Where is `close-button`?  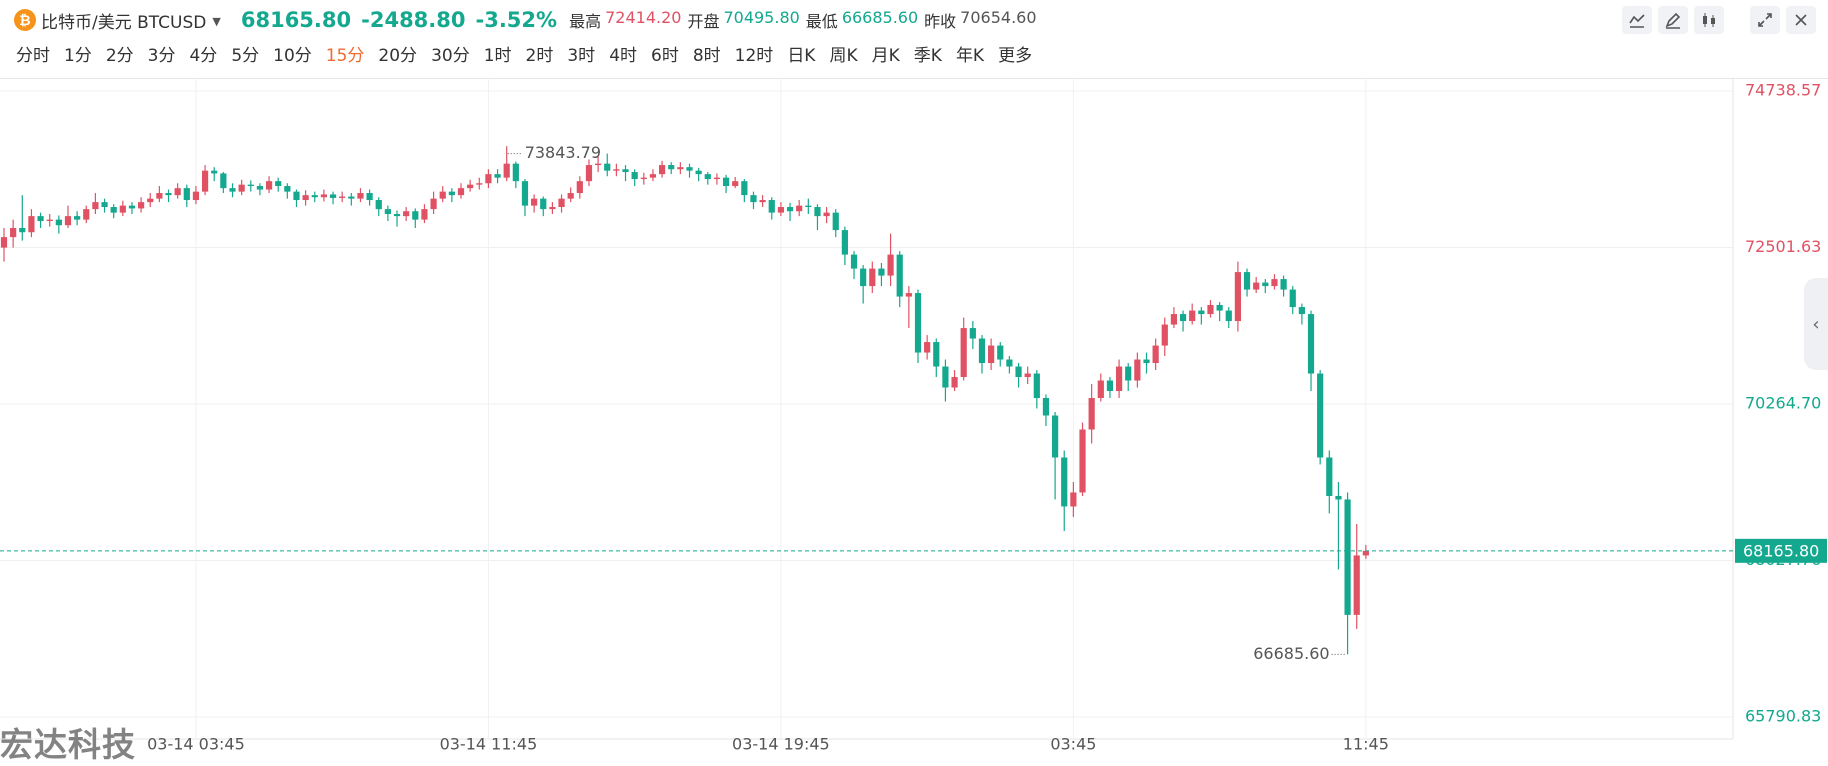
close-button is located at coordinates (1801, 20).